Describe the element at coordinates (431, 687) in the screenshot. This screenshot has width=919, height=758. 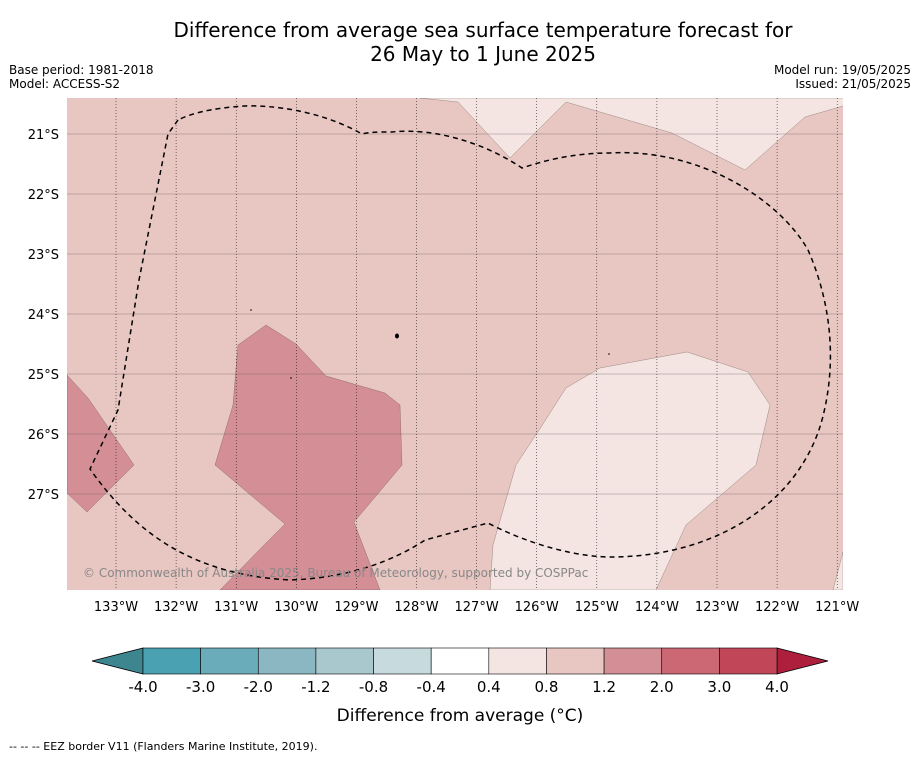
I see `colorbar-tick-label: -0.4` at that location.